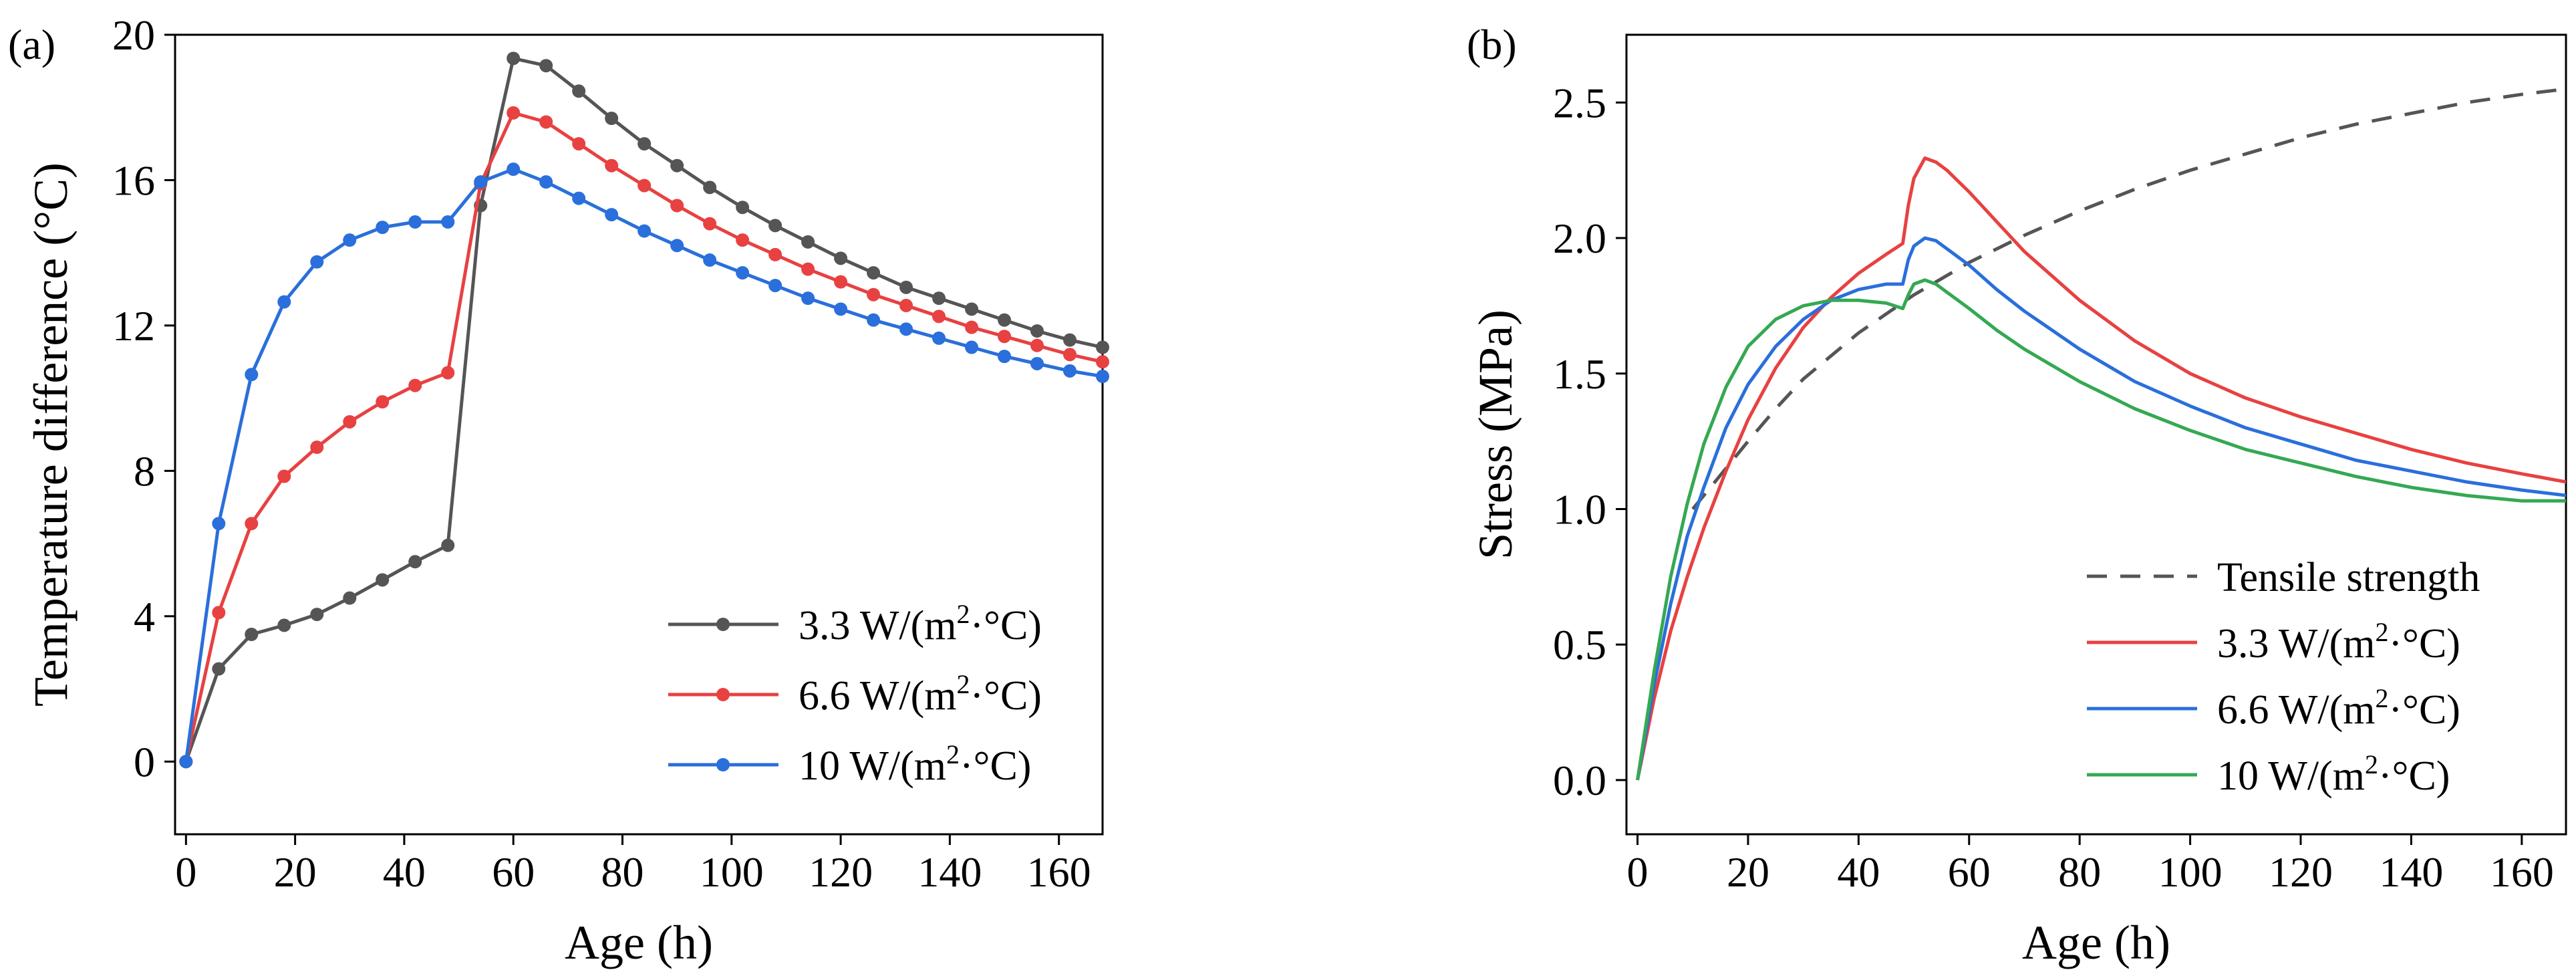 The width and height of the screenshot is (2576, 980). I want to click on legend-label-text: 3.3 W/(m, so click(2296, 643).